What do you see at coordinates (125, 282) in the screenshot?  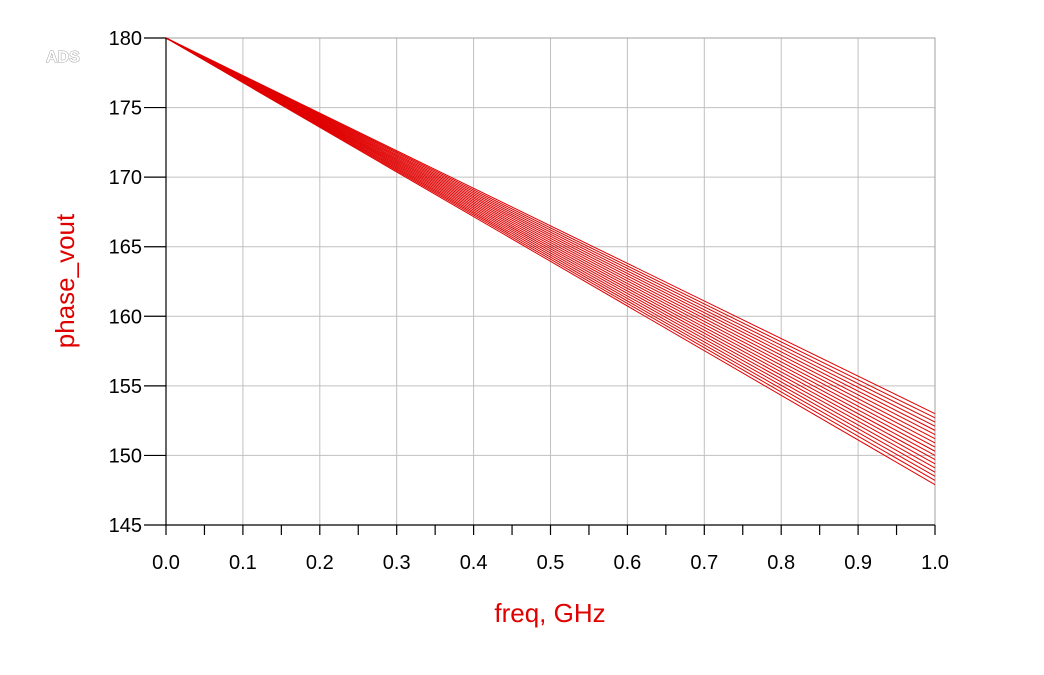 I see `y-tick-labels: 145 150 155 160 165 170 175 180` at bounding box center [125, 282].